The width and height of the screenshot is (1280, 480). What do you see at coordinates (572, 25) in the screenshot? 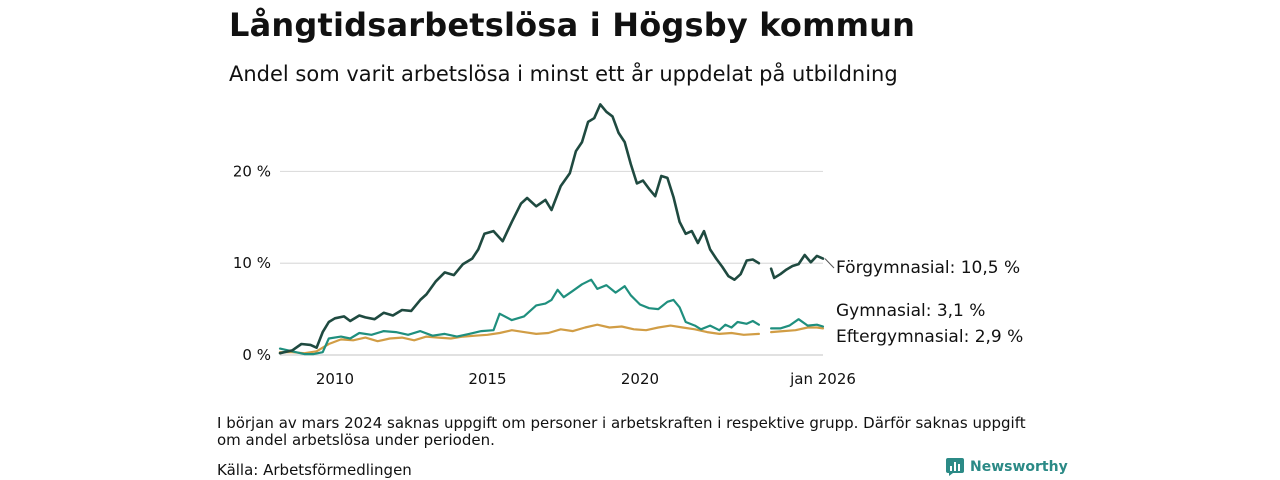
I see `chart-title: Långtidsarbetslösa i Högsby kommun` at bounding box center [572, 25].